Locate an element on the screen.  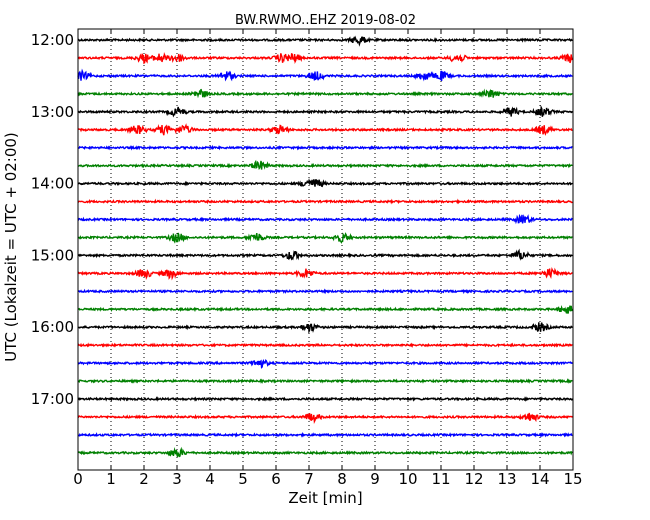
x-tick-label: 1 is located at coordinates (111, 479).